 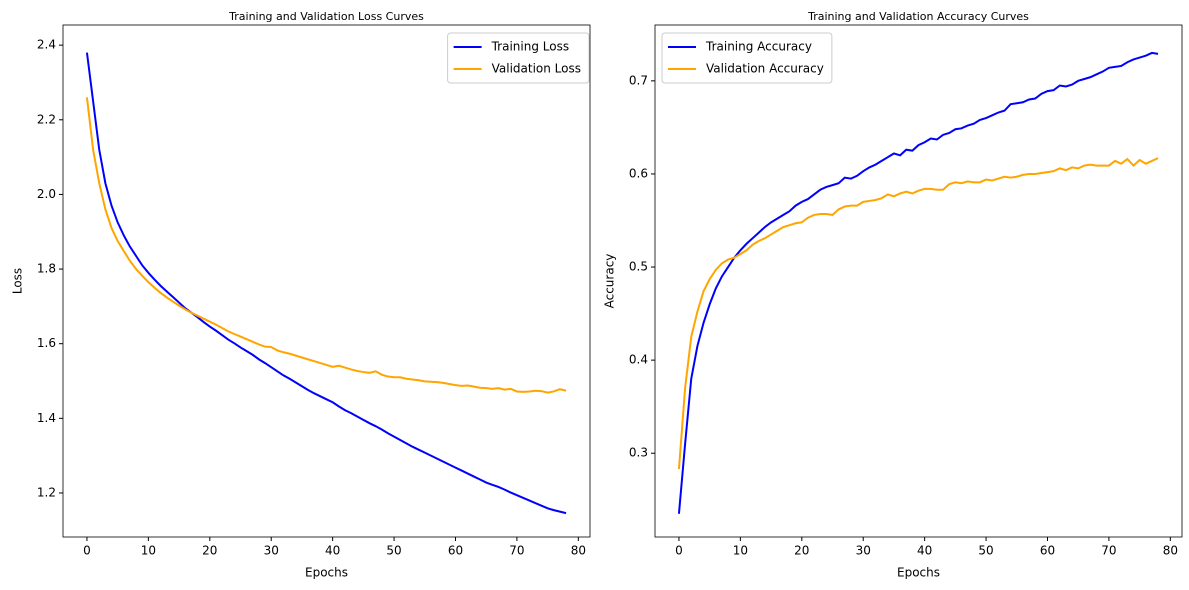 I want to click on legend-label: Validation Loss, so click(x=536, y=69).